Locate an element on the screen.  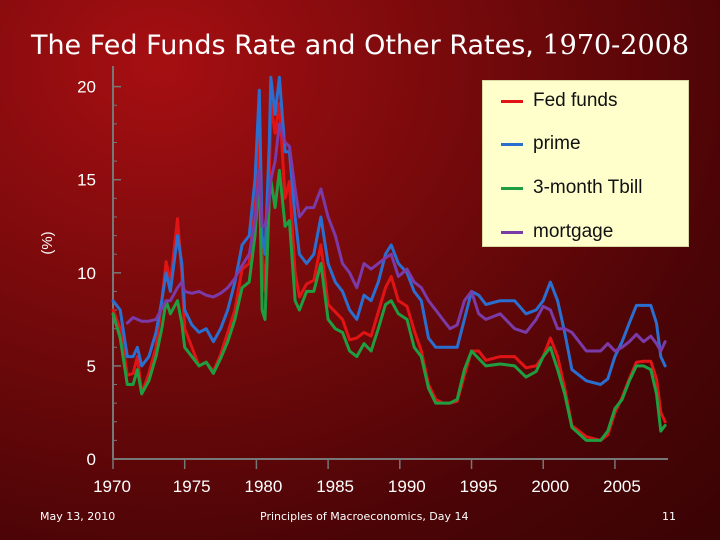
x-tick-label: 1975 is located at coordinates (192, 486).